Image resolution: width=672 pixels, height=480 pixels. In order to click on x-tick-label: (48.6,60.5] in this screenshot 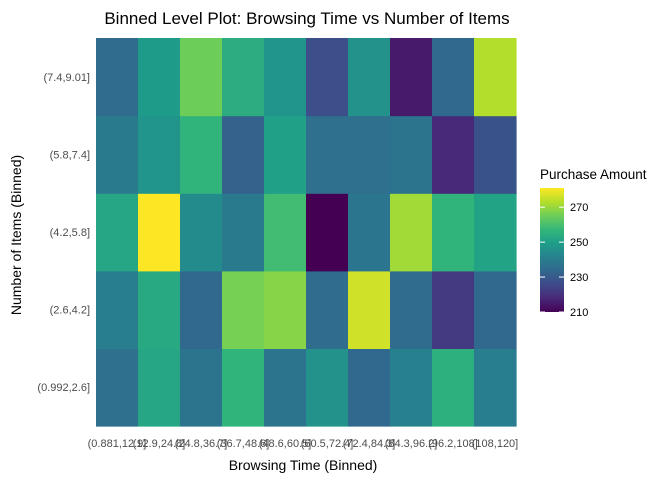, I will do `click(285, 444)`.